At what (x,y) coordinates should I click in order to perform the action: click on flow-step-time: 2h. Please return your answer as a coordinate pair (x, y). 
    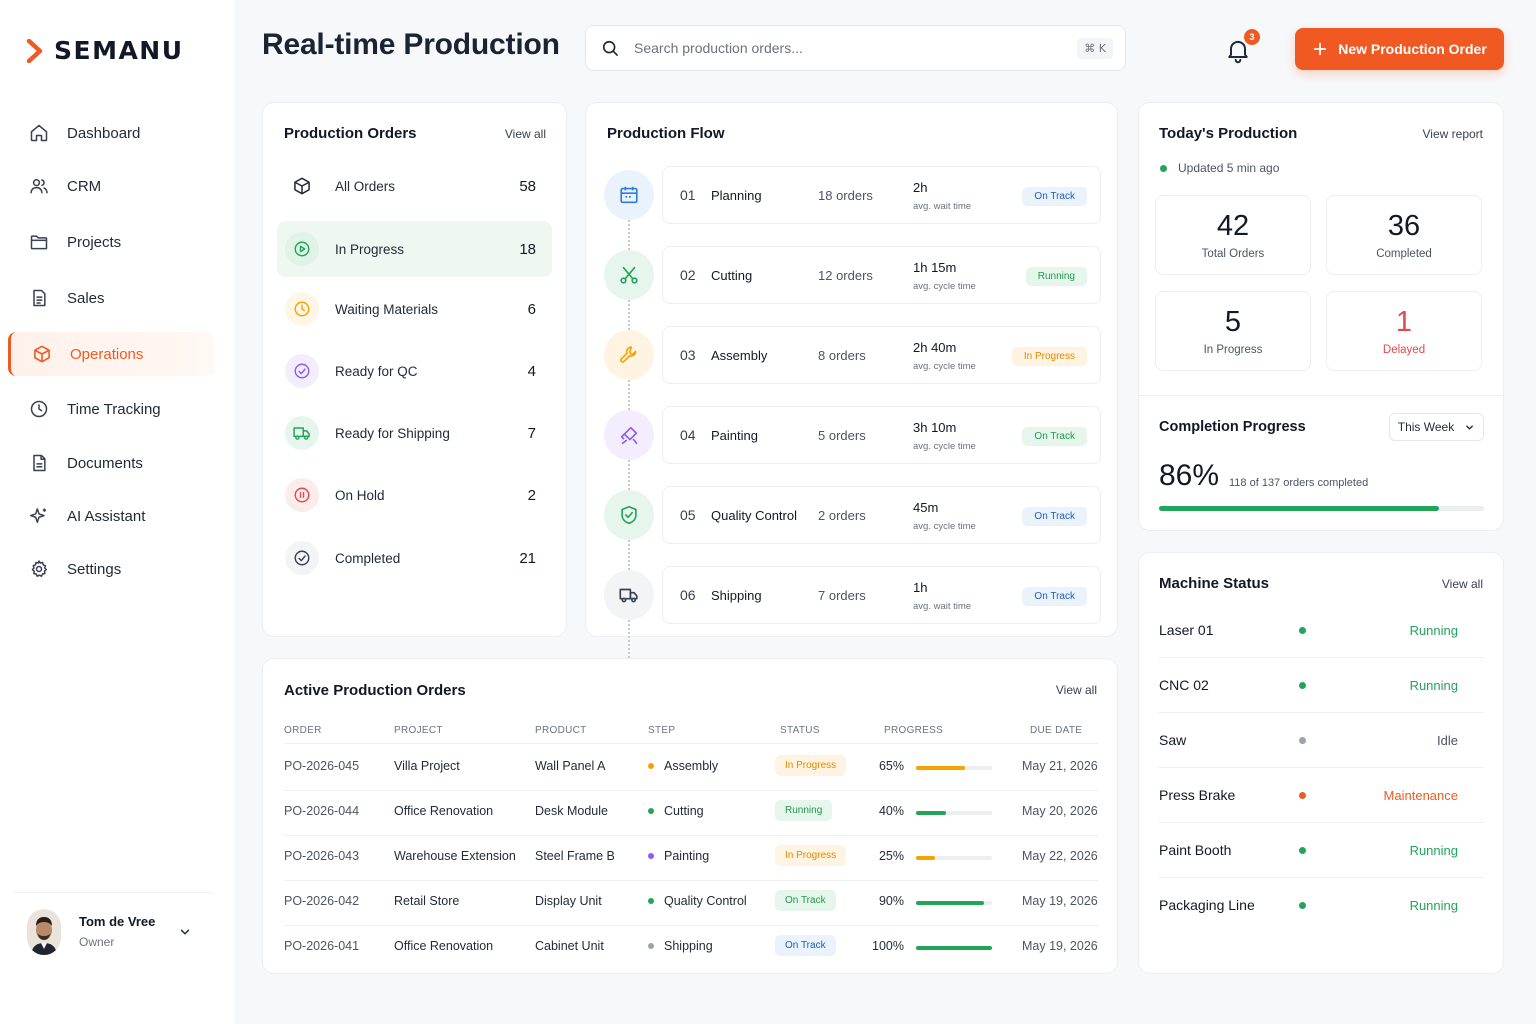
    Looking at the image, I should click on (920, 187).